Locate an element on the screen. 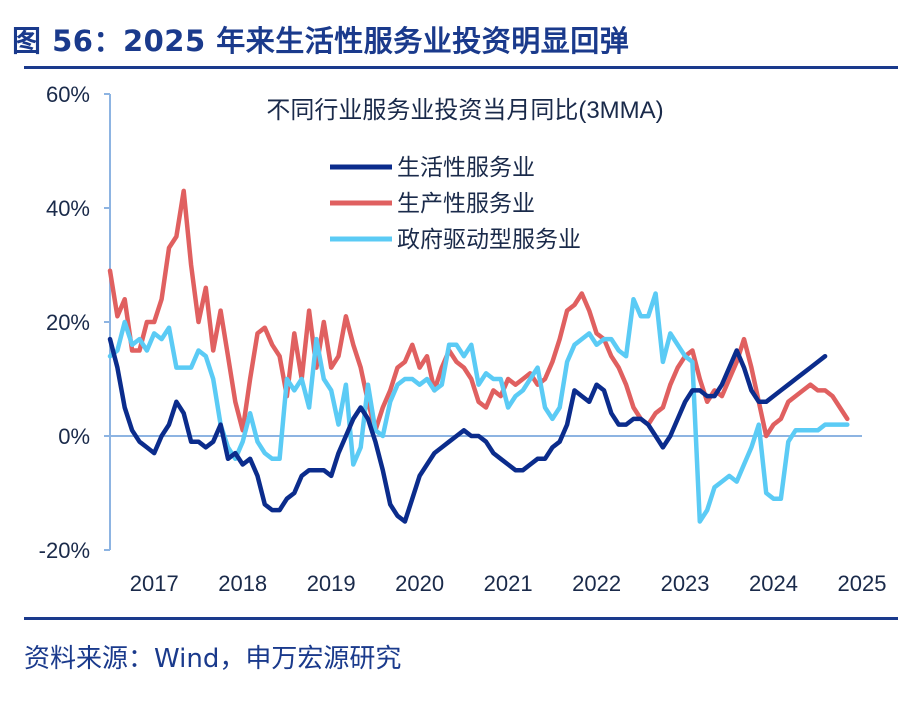  y-tick-label: 40% is located at coordinates (68, 208).